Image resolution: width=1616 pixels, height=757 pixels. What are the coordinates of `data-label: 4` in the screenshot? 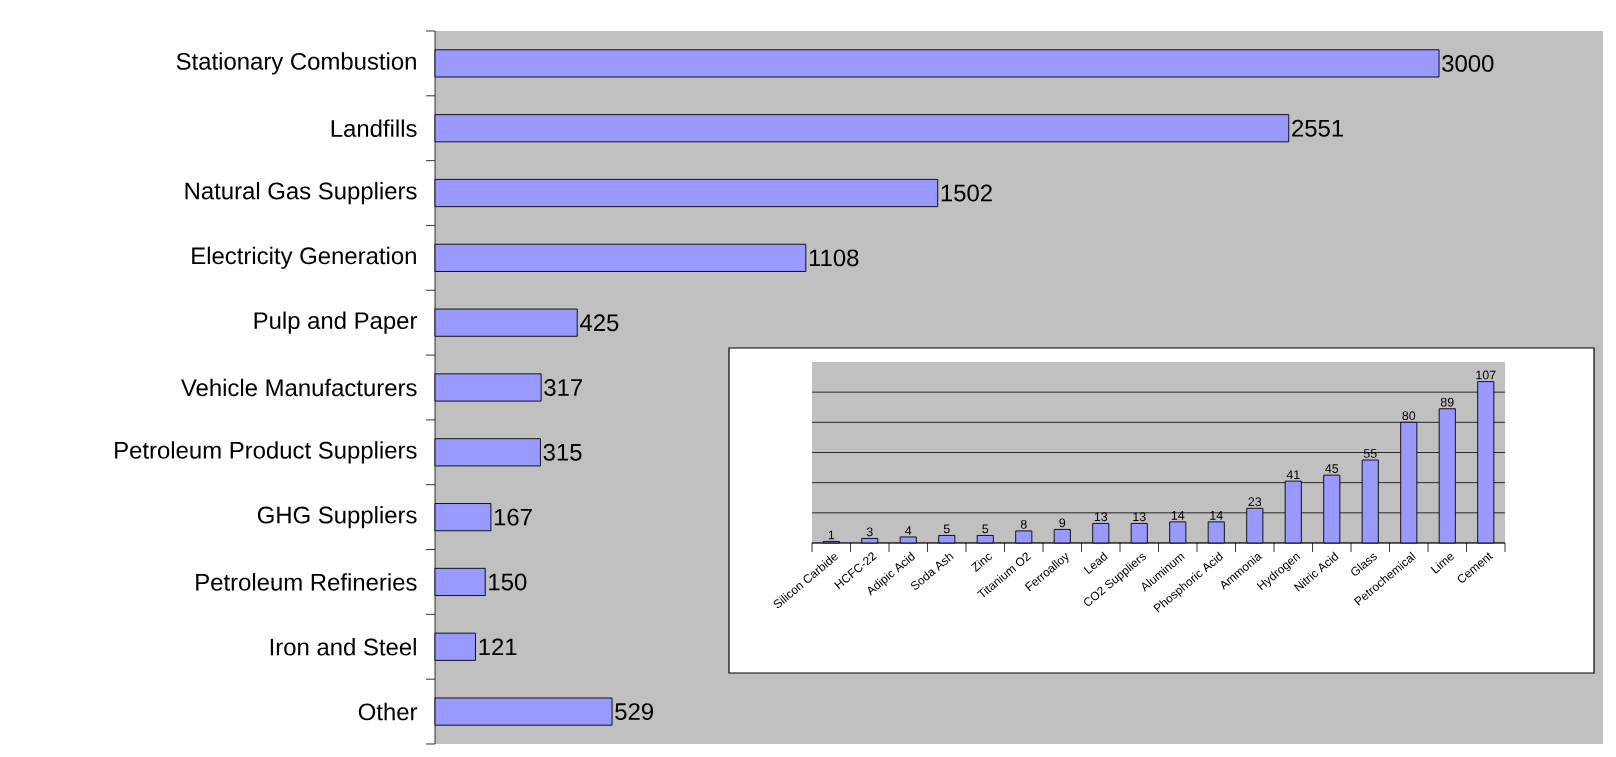 It's located at (908, 530).